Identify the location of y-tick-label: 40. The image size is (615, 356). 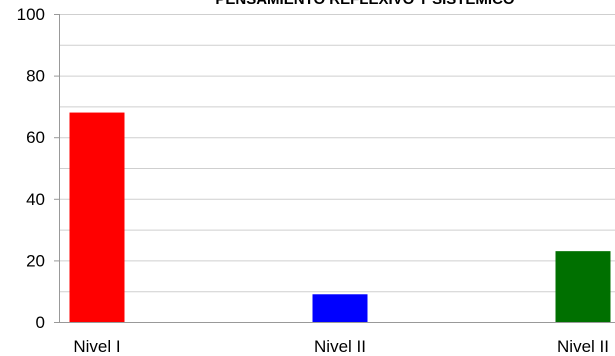
(35, 199).